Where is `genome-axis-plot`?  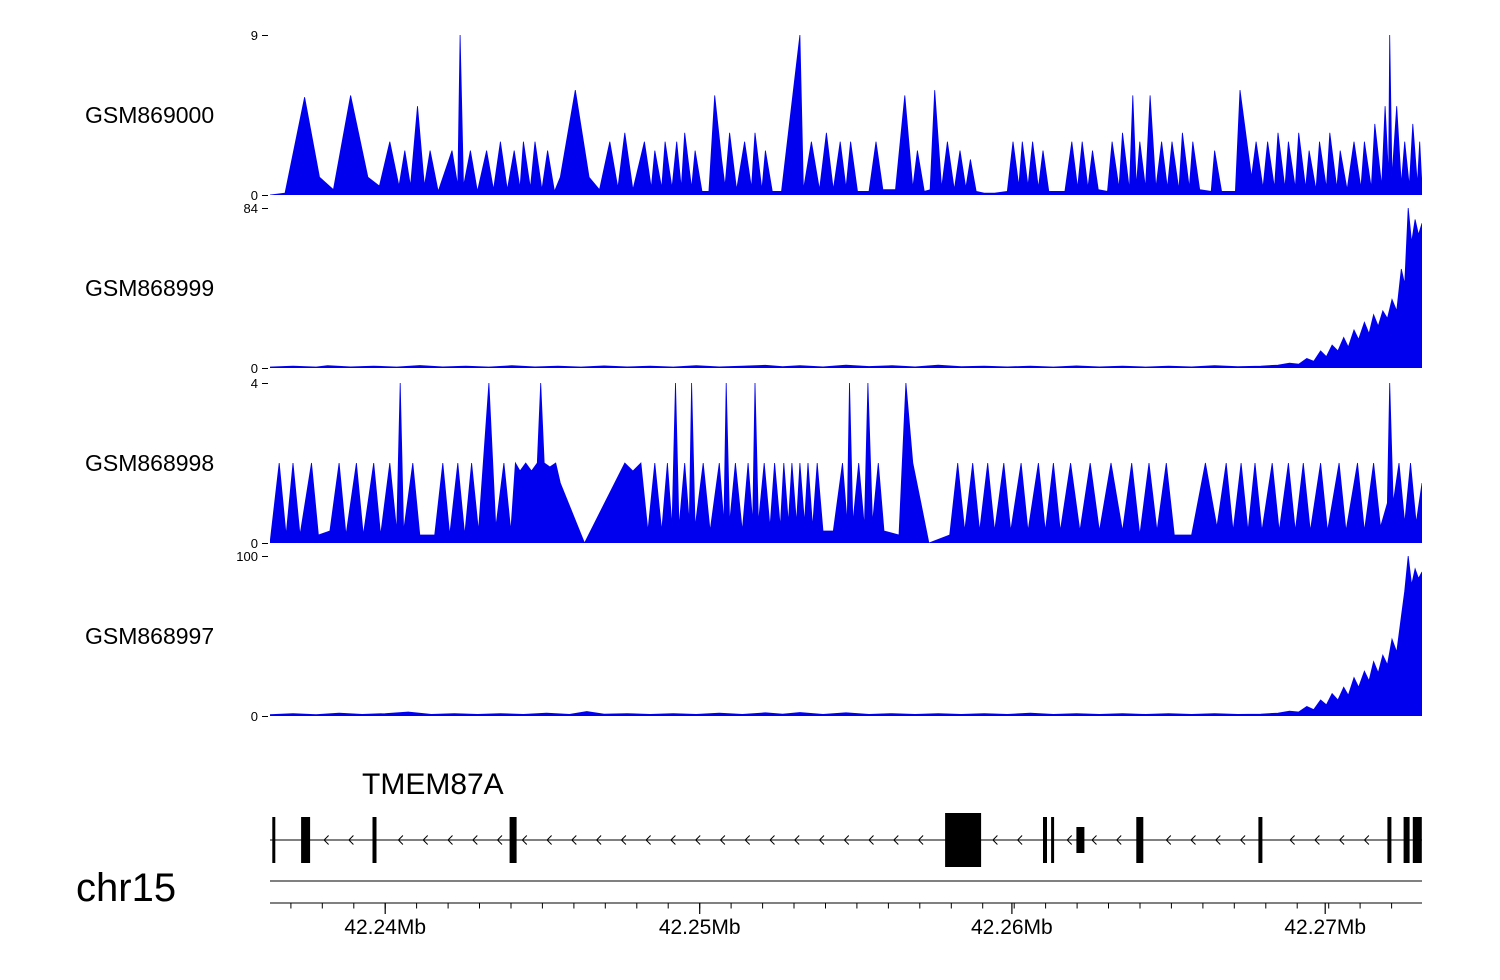 genome-axis-plot is located at coordinates (846, 897).